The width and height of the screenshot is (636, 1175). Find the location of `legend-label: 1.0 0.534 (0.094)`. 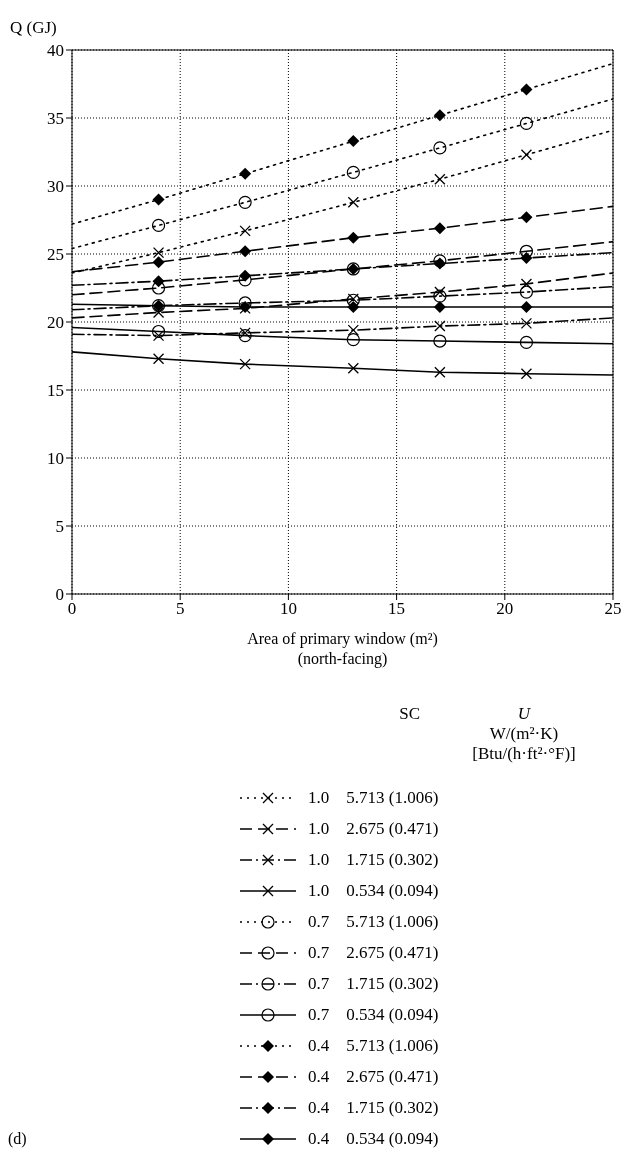

legend-label: 1.0 0.534 (0.094) is located at coordinates (373, 890).